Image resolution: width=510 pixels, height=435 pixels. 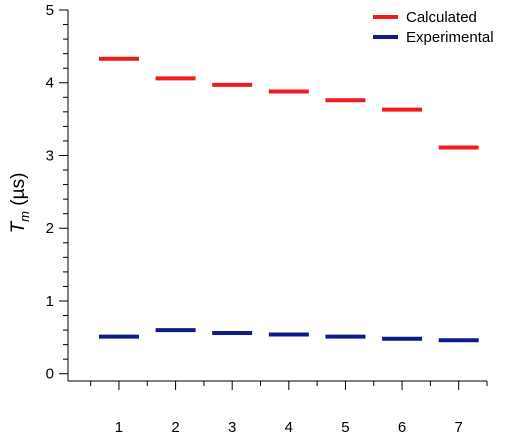 I want to click on x-tick-label: 6, so click(x=402, y=427).